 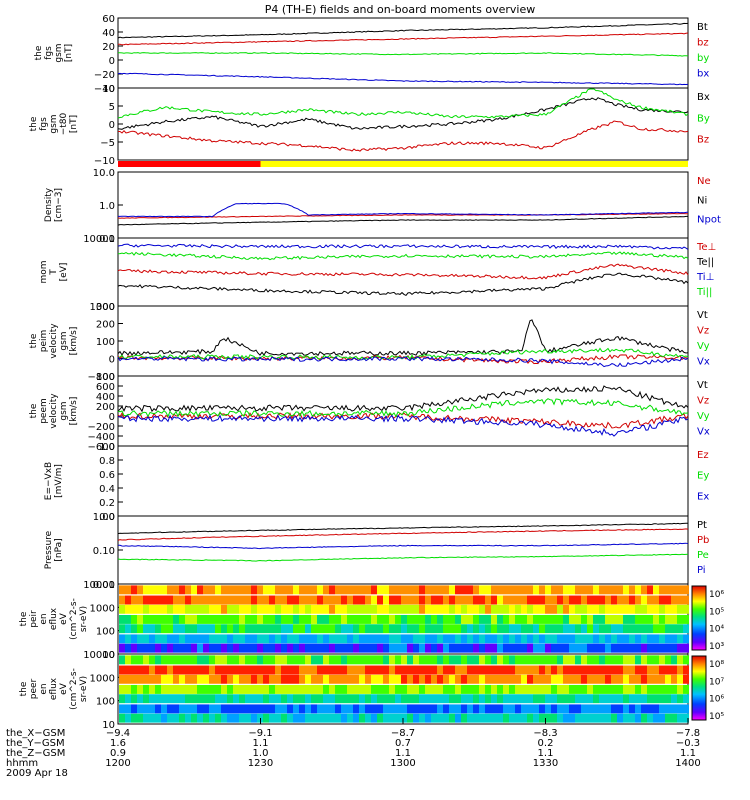 What do you see at coordinates (84, 619) in the screenshot?
I see `y-axis-label: sr-eV)` at bounding box center [84, 619].